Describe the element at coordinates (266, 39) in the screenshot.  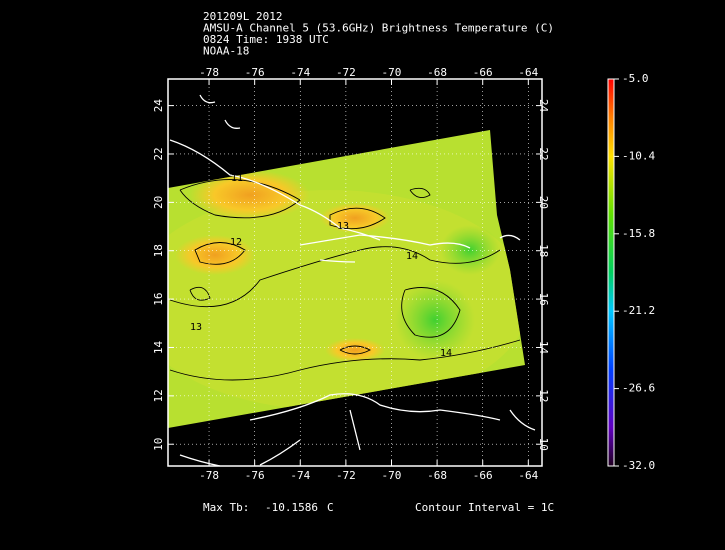
I see `header-line: 0824 Time: 1938 UTC` at that location.